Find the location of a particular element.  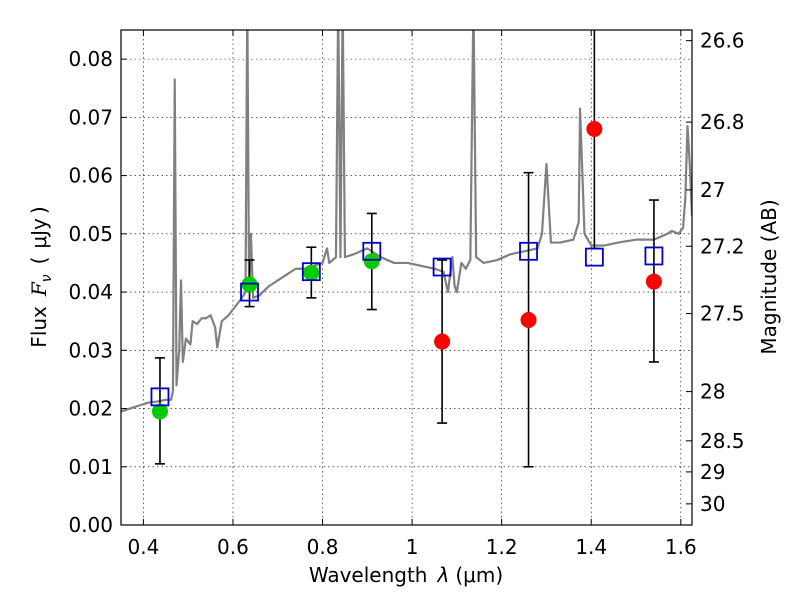

y-axis-label: FluxFν(μJy) is located at coordinates (41, 276).